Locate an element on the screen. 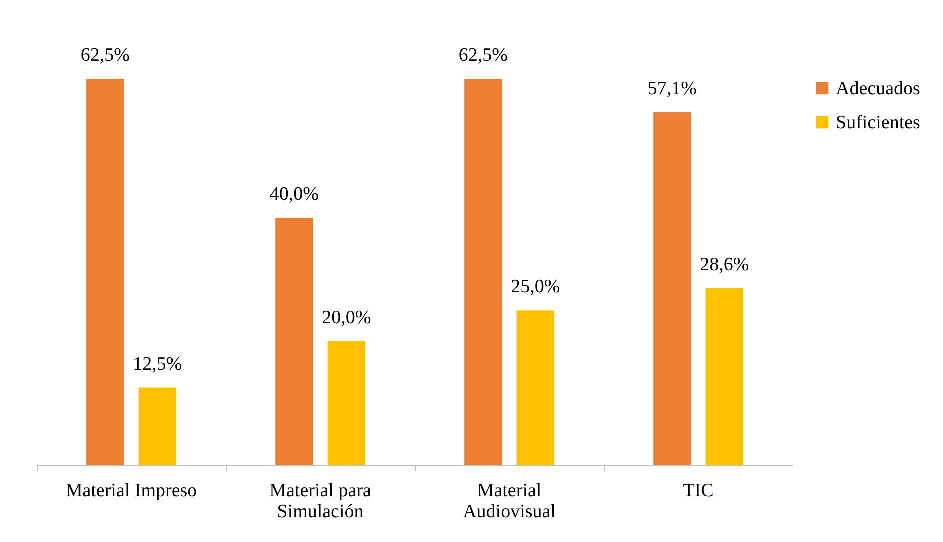  x-tick-label: TIC is located at coordinates (698, 491).